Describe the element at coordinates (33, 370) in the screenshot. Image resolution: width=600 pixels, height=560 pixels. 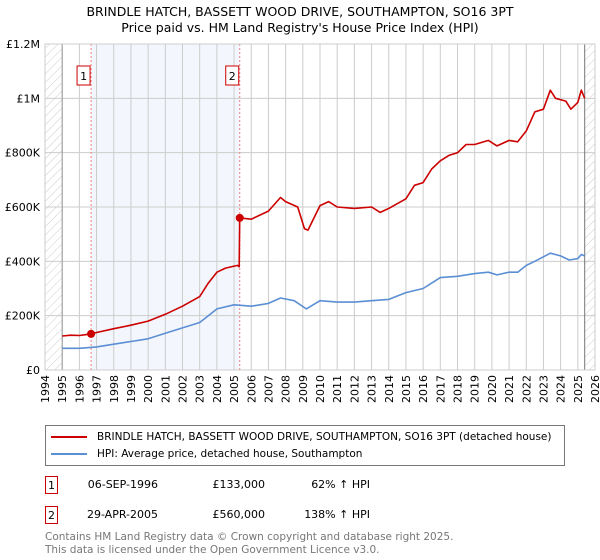
I see `y-tick-label: £0` at that location.